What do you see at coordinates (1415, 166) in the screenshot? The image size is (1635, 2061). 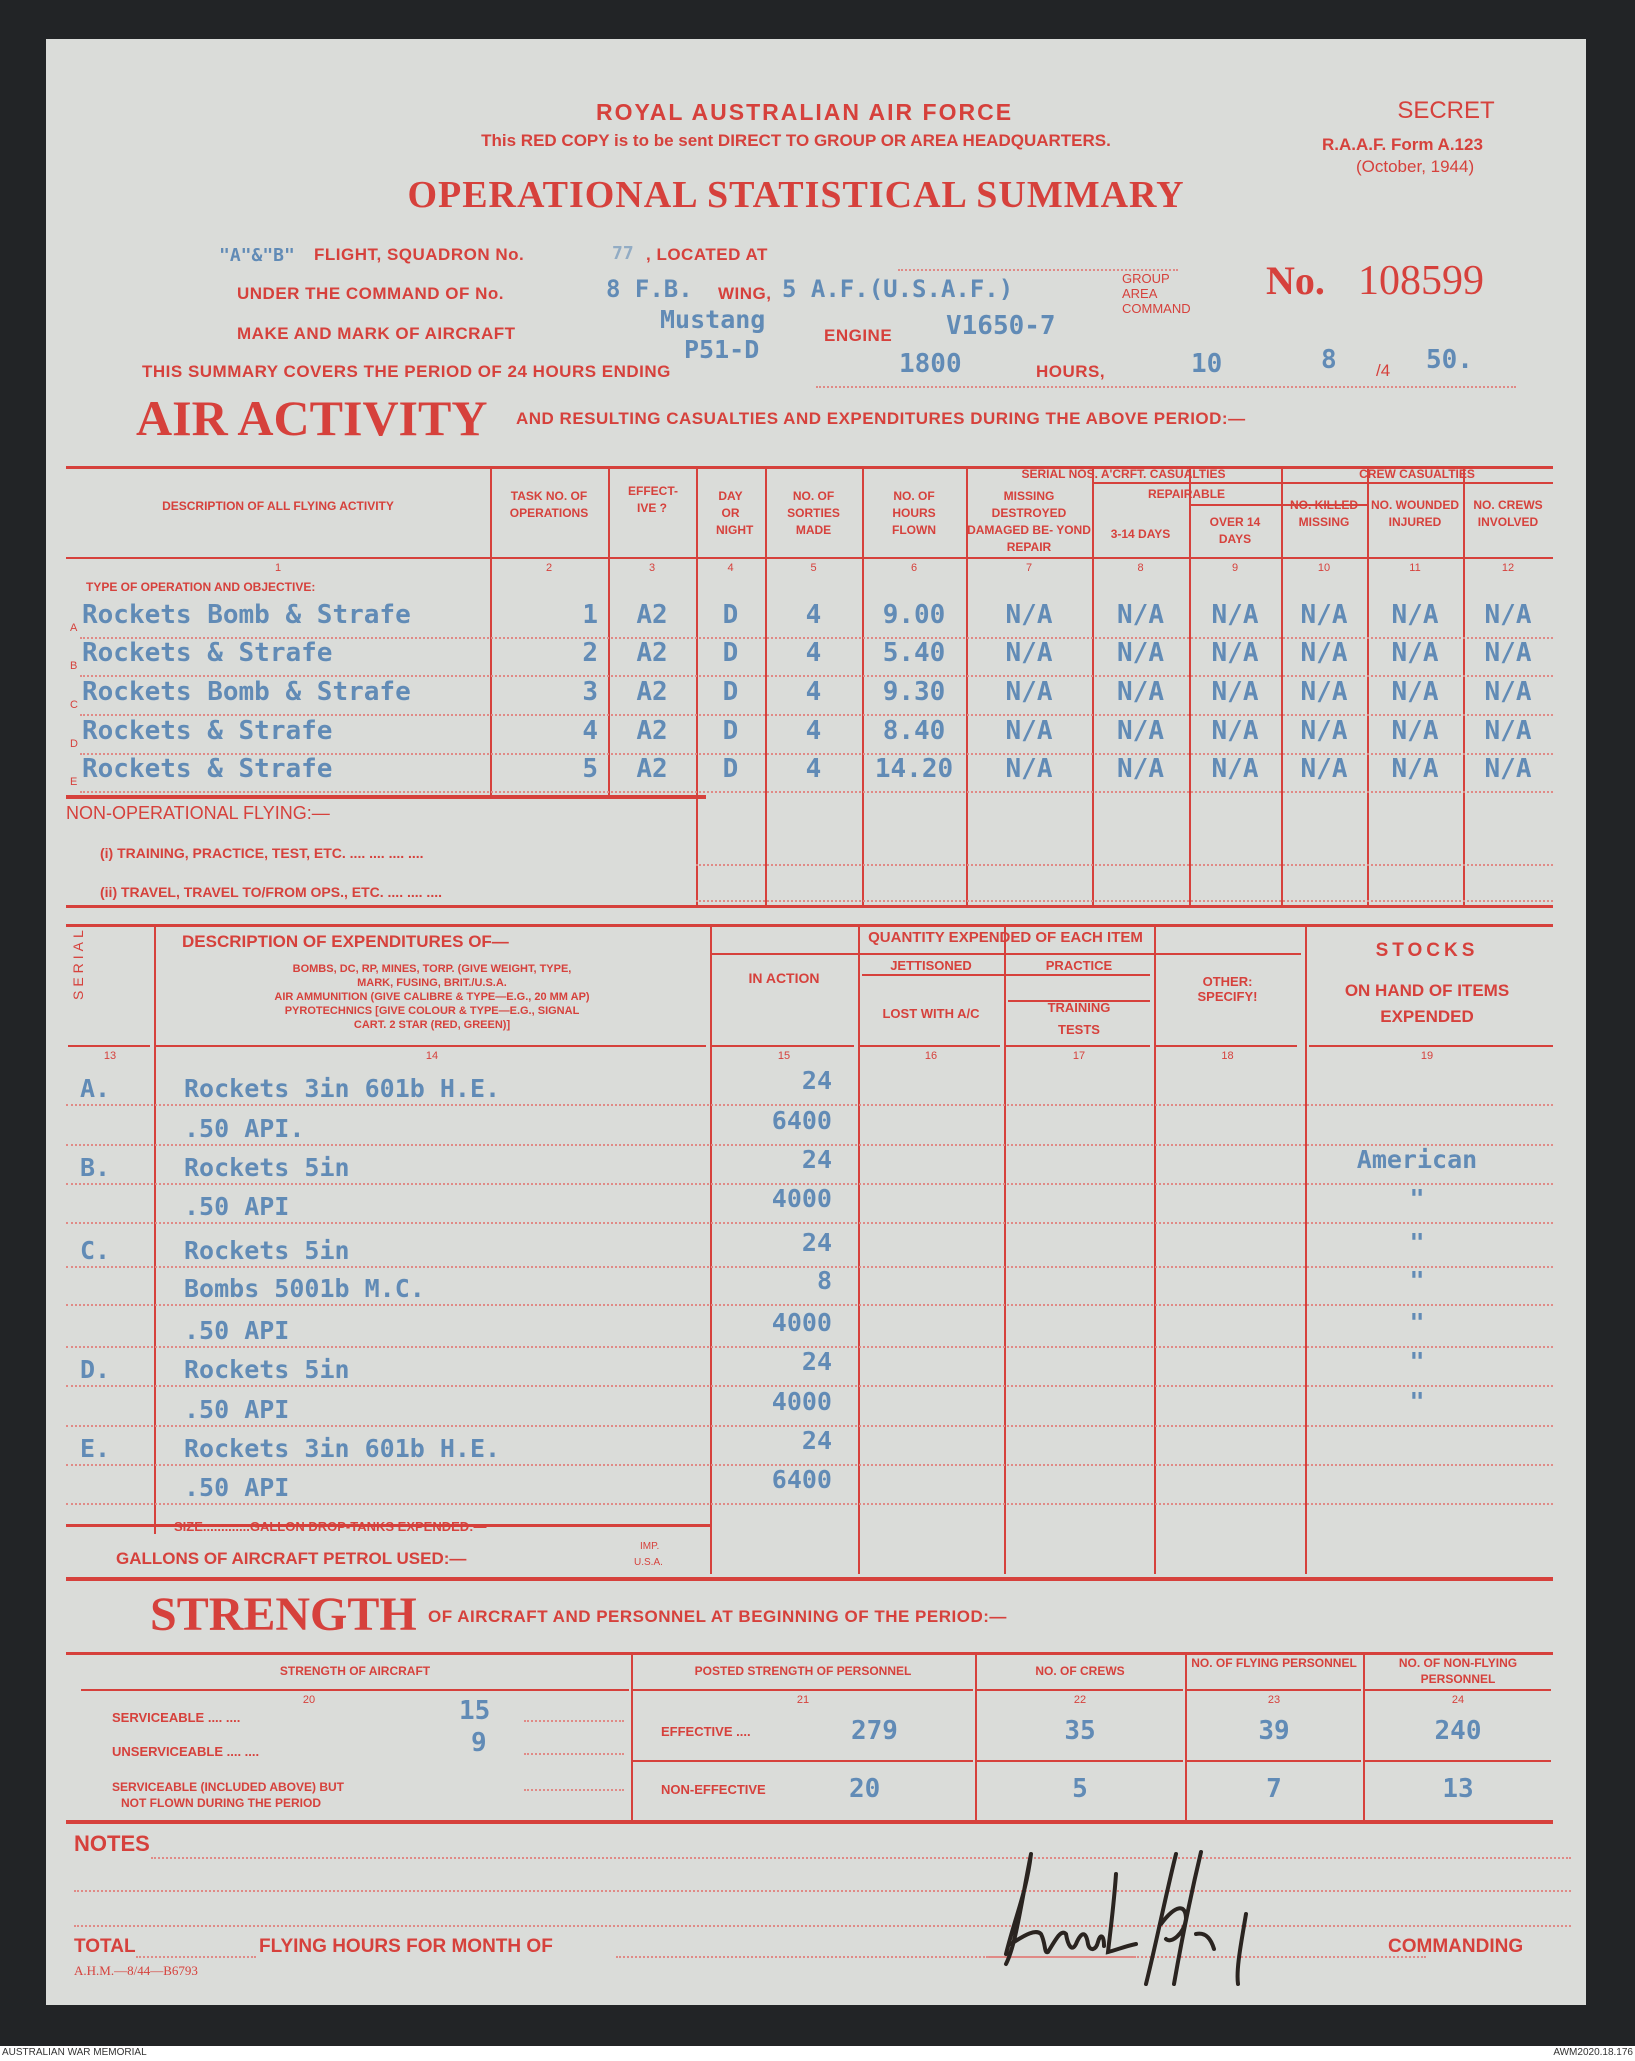 I see `form-date: (October, 1944)` at bounding box center [1415, 166].